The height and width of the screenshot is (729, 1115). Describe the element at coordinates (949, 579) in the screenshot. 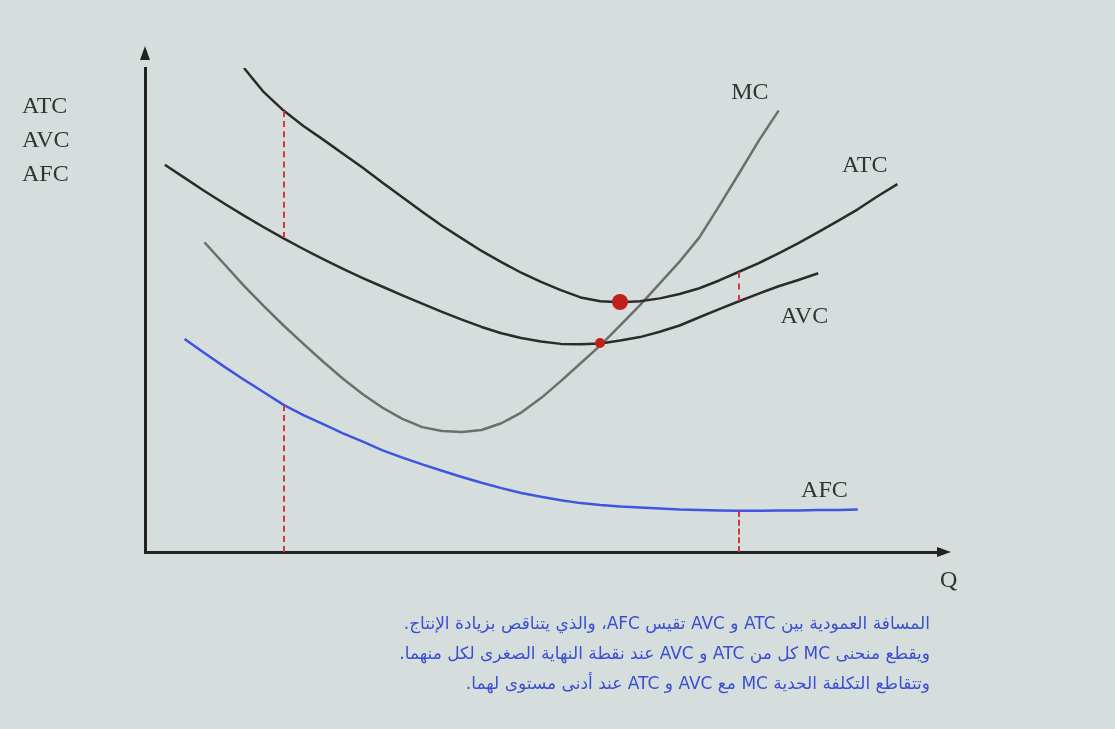

I see `x-axis-title: Q` at that location.